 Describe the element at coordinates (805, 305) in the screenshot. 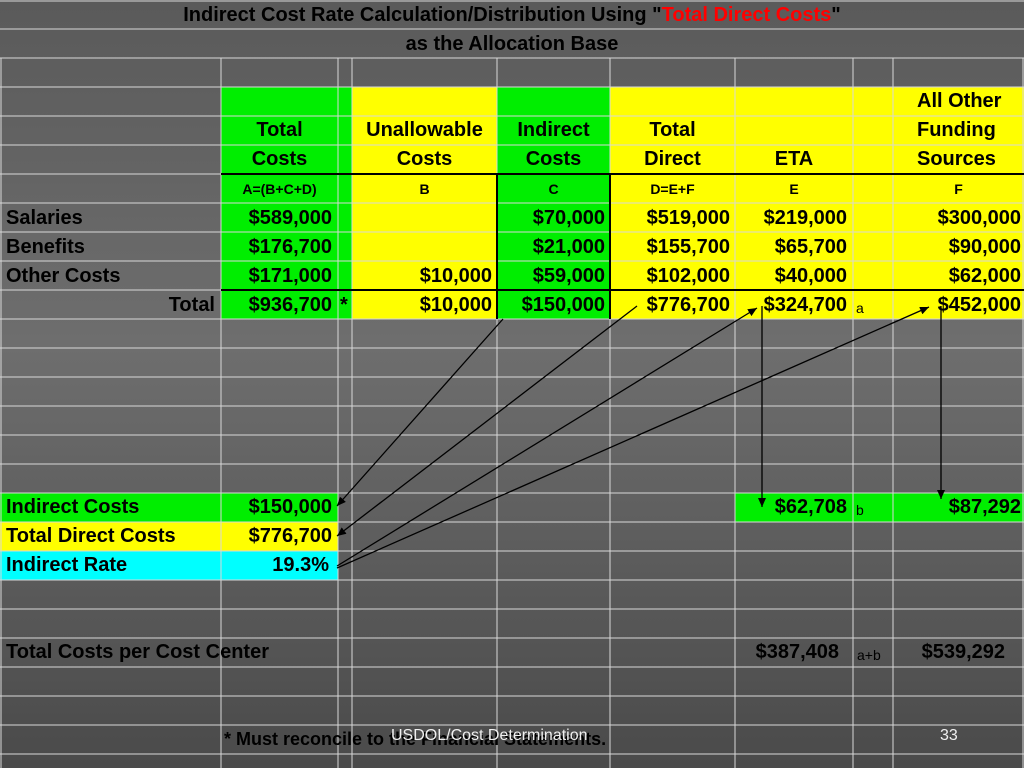

I see `total-e: $324,700` at that location.